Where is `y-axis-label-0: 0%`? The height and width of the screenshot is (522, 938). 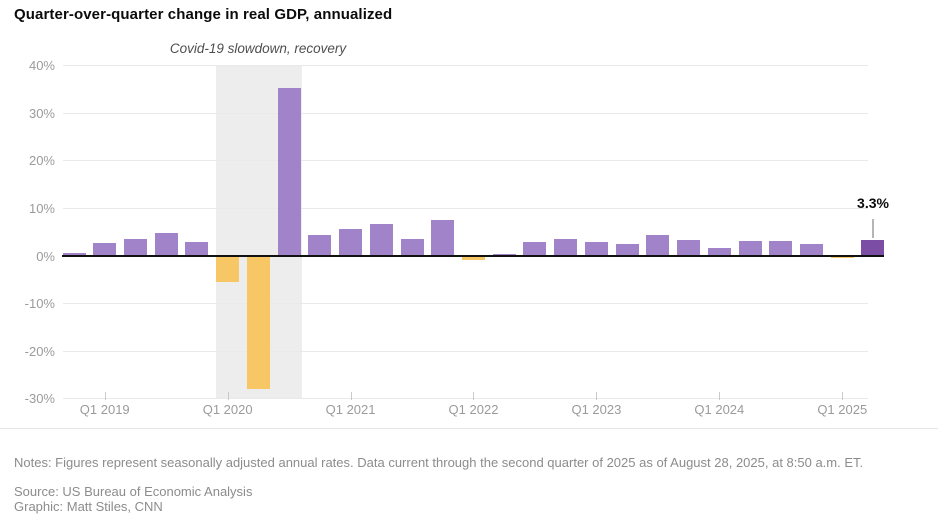
y-axis-label-0: 0% is located at coordinates (45, 256).